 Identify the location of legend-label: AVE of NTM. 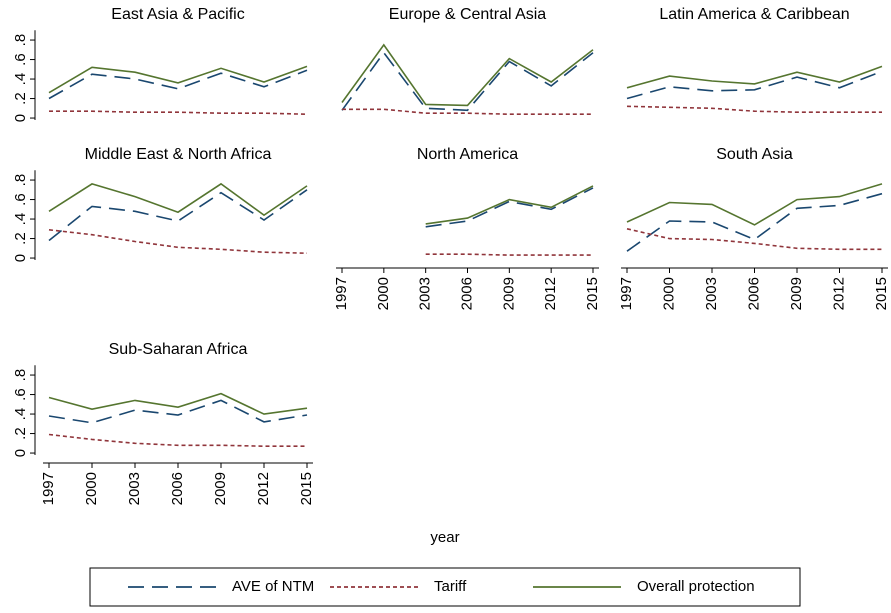
(273, 586).